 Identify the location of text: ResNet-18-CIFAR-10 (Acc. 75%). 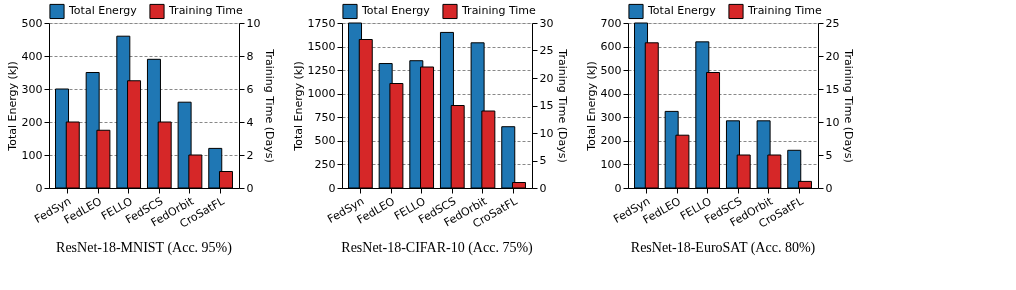
(437, 248).